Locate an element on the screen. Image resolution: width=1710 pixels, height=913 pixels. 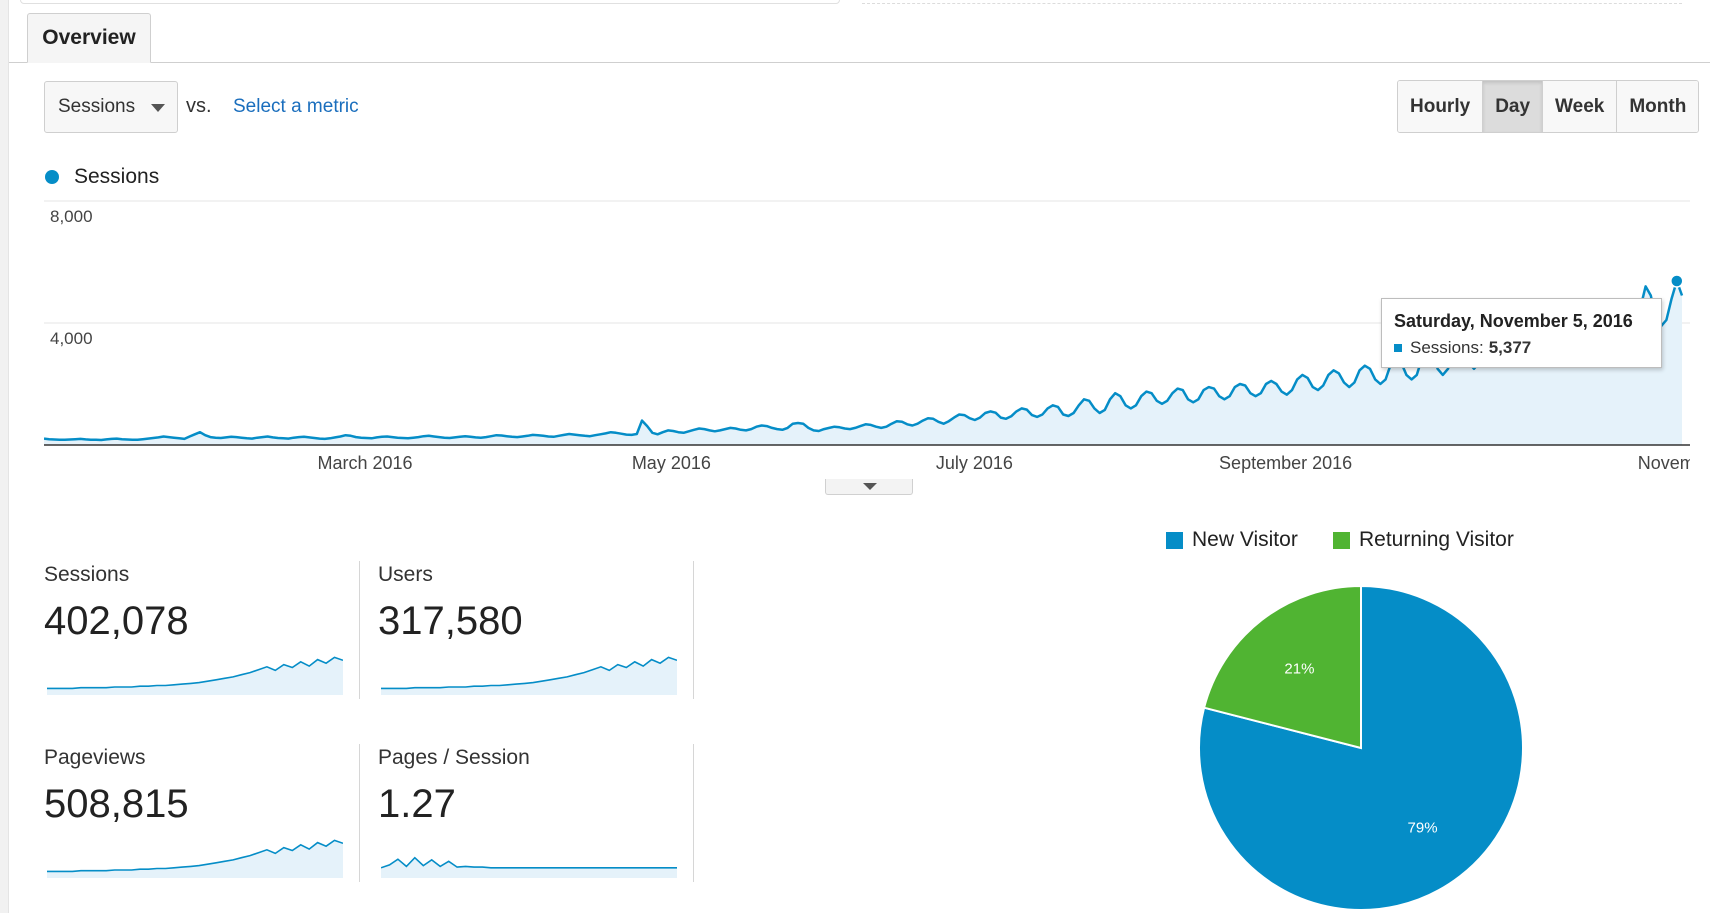
stat-label: Sessions is located at coordinates (87, 574).